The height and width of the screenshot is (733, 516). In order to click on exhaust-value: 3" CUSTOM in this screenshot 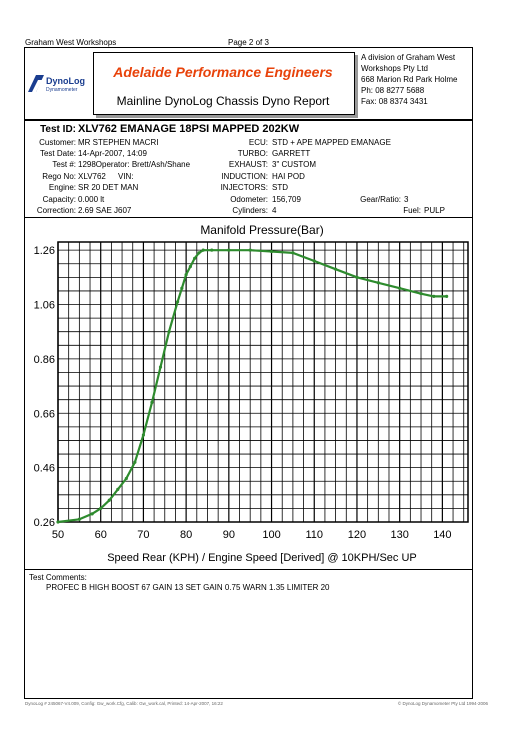, I will do `click(294, 164)`.